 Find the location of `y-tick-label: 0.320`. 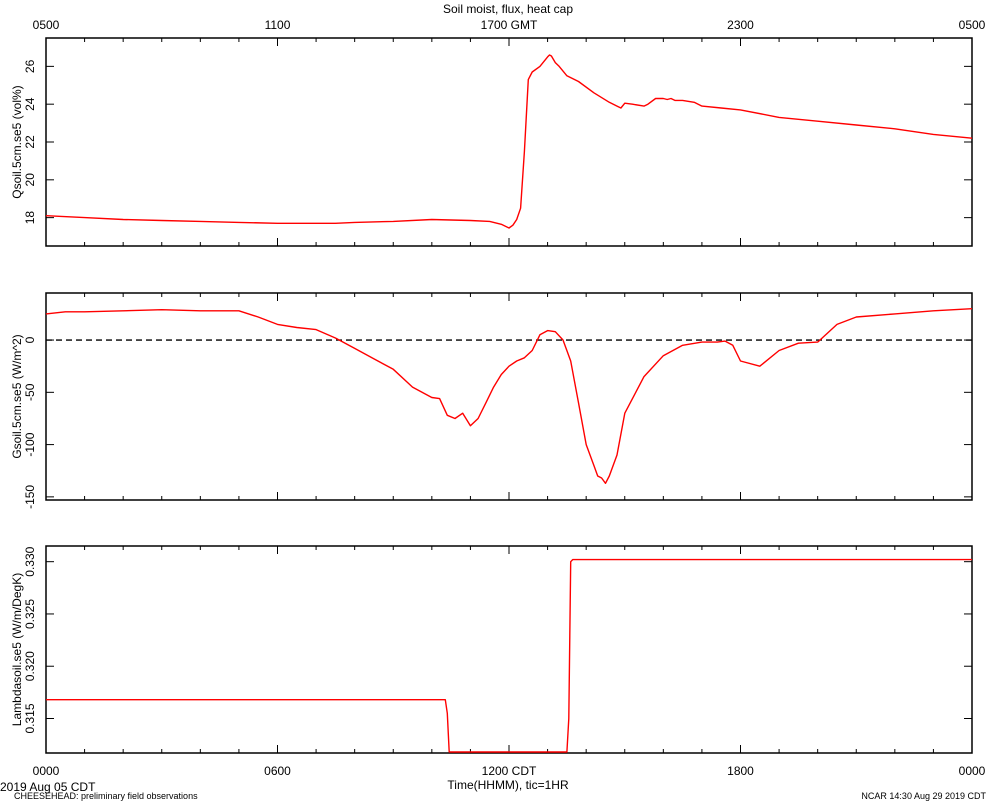

y-tick-label: 0.320 is located at coordinates (30, 666).